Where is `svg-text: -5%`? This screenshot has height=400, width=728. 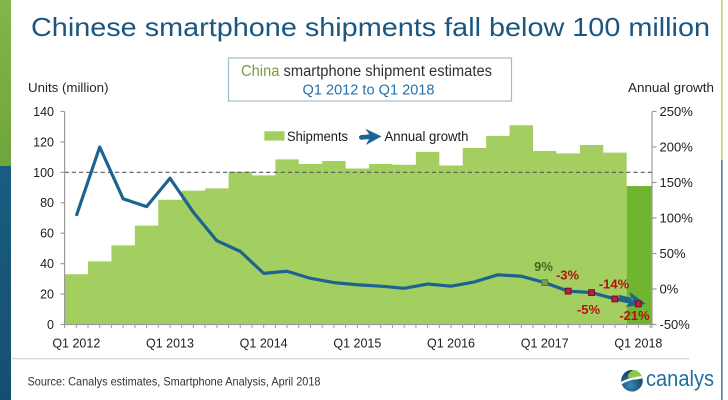 svg-text: -5% is located at coordinates (589, 309).